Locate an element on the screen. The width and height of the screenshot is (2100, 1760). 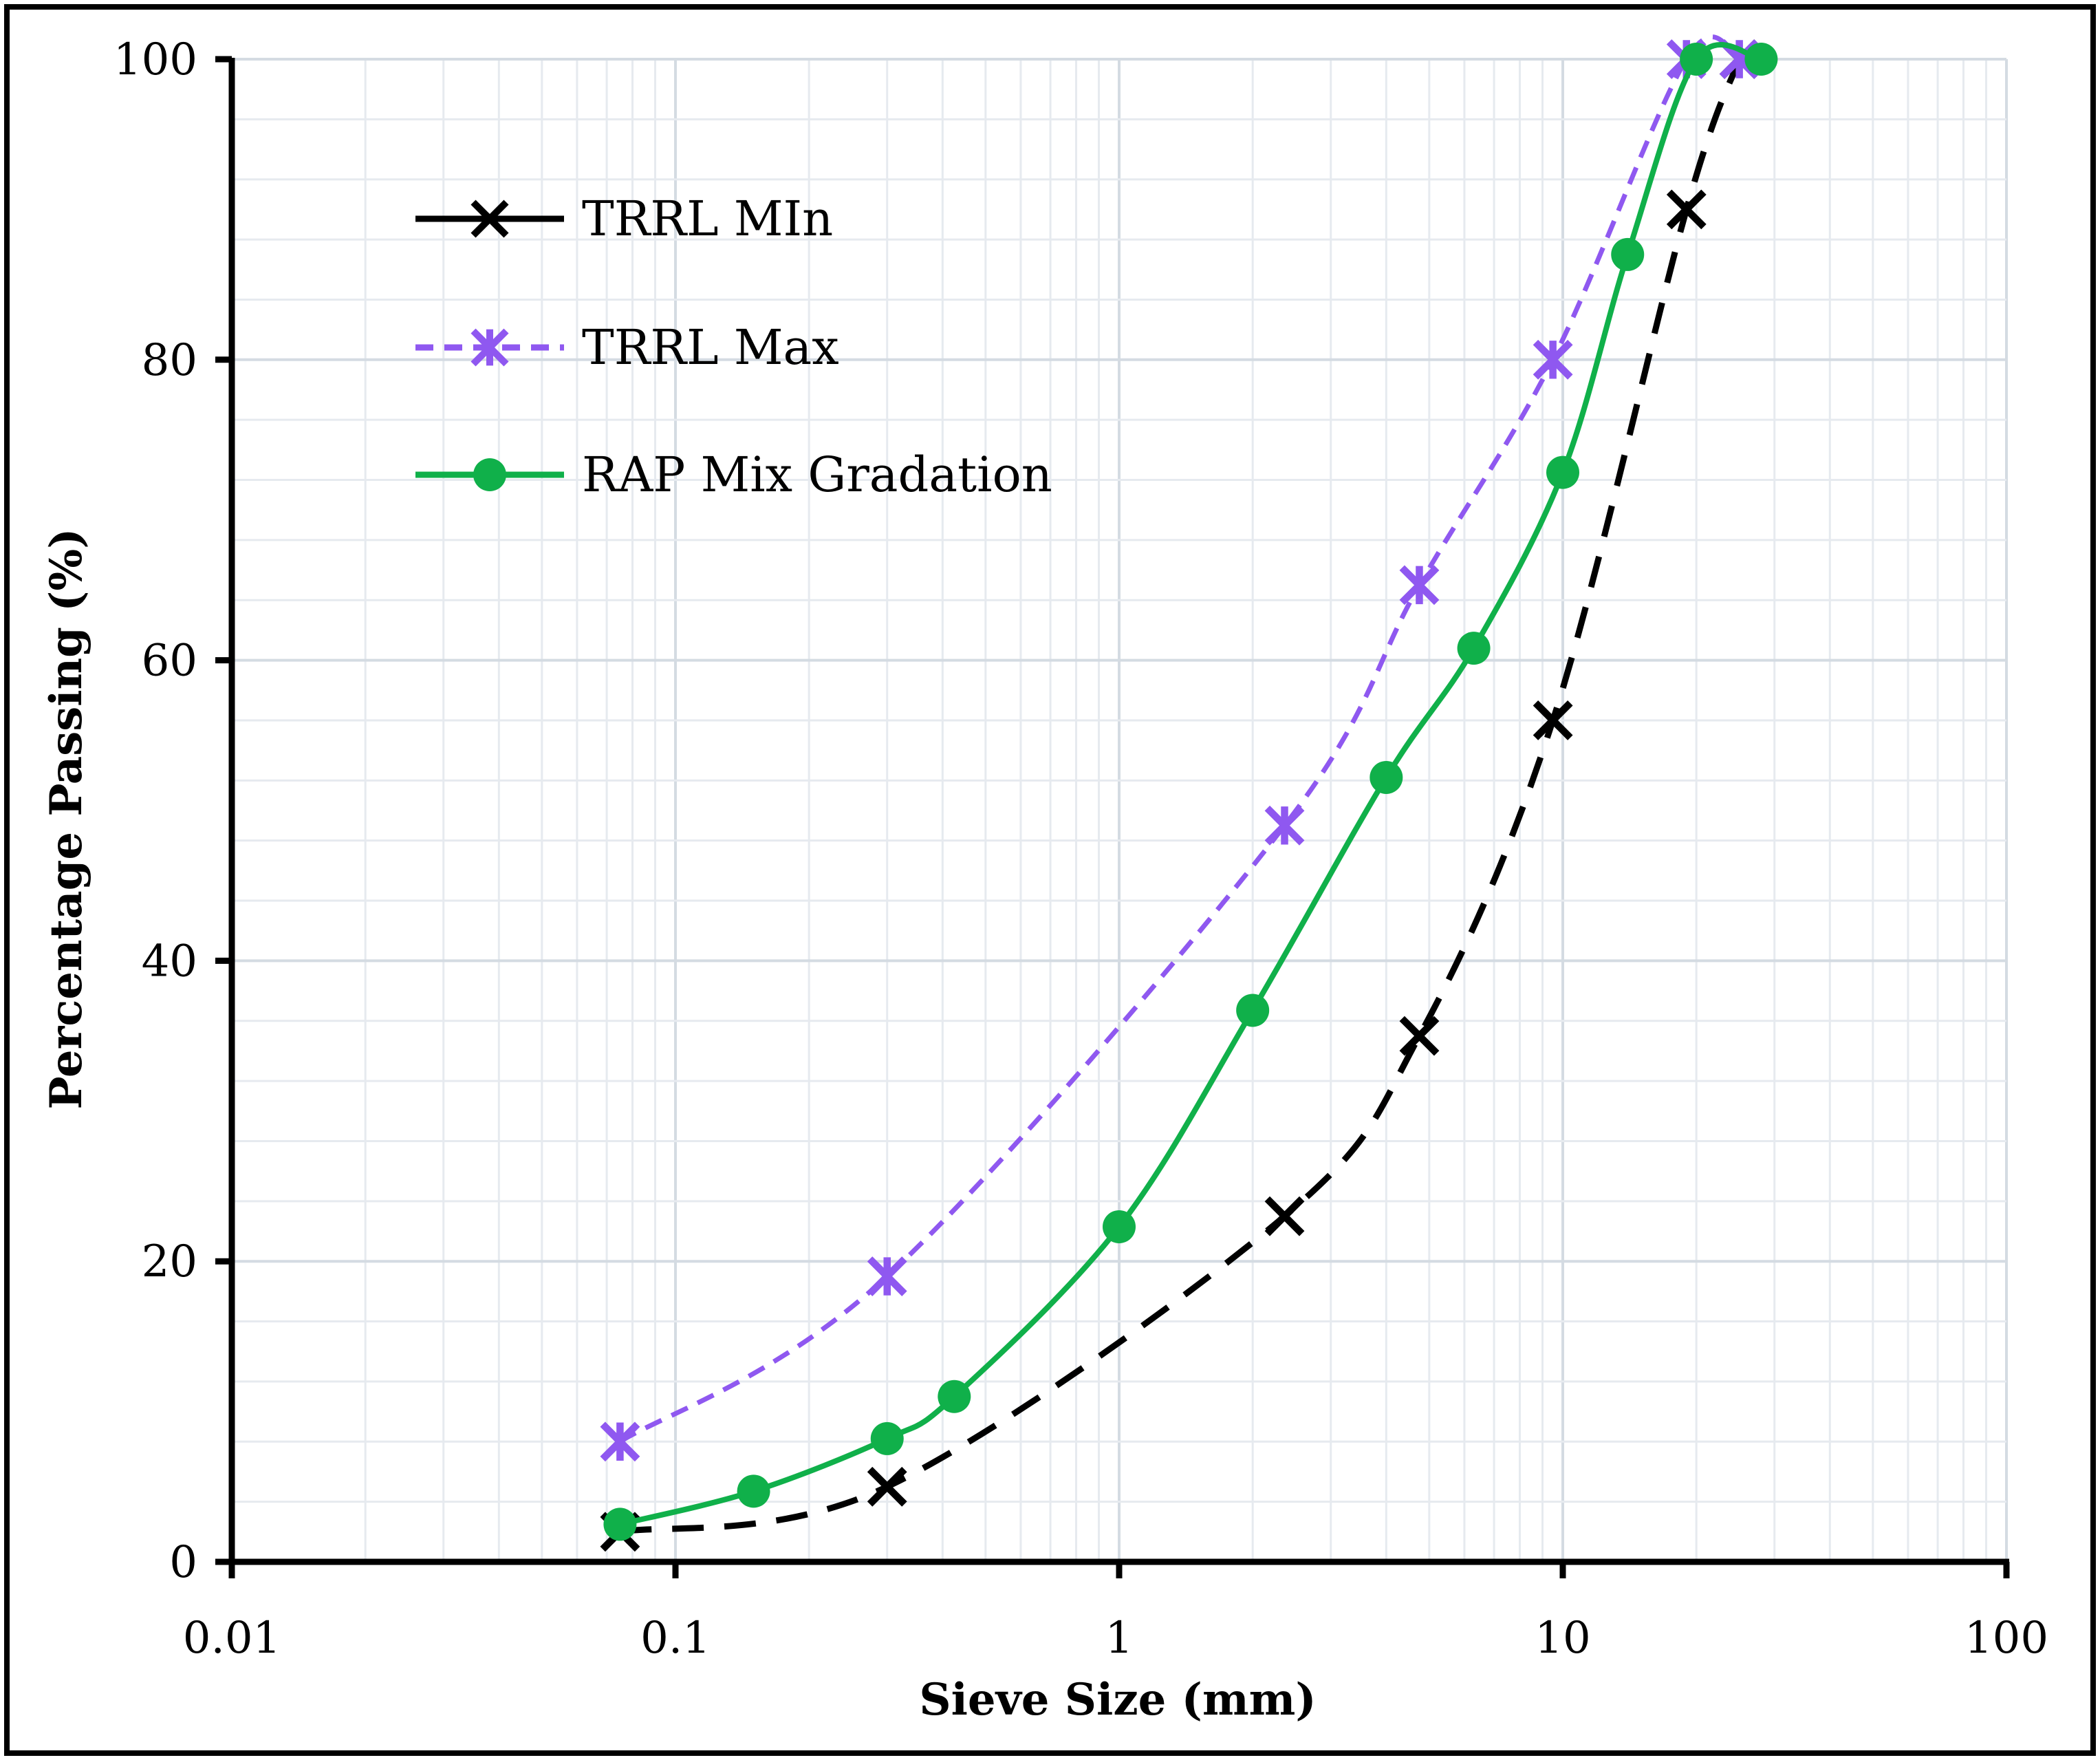
y-tick-label: 20 is located at coordinates (169, 1261).